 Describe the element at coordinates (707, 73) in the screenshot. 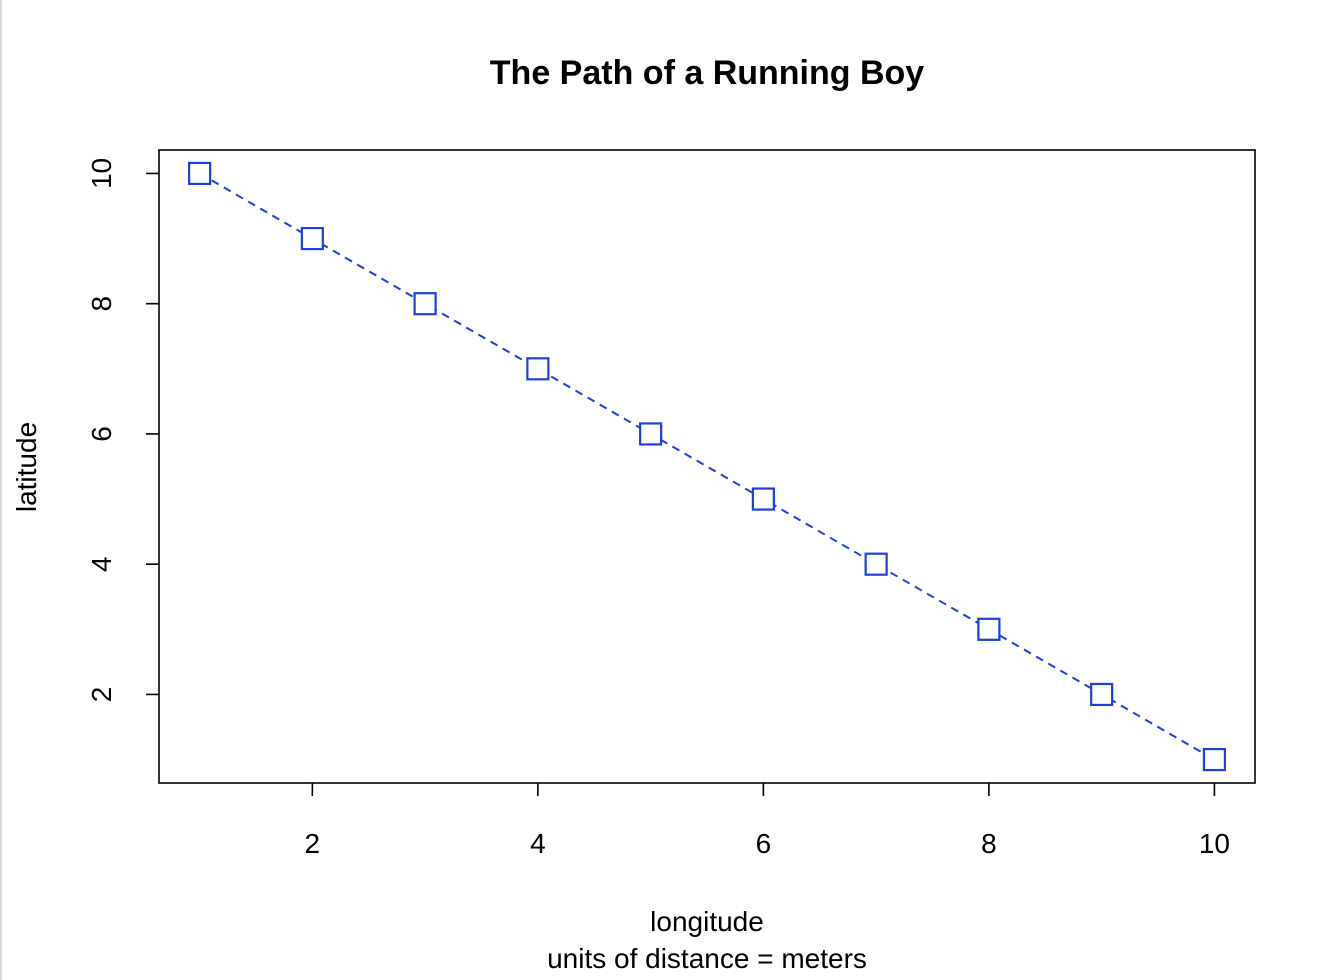

I see `chart-title: The Path of a Running Boy` at that location.